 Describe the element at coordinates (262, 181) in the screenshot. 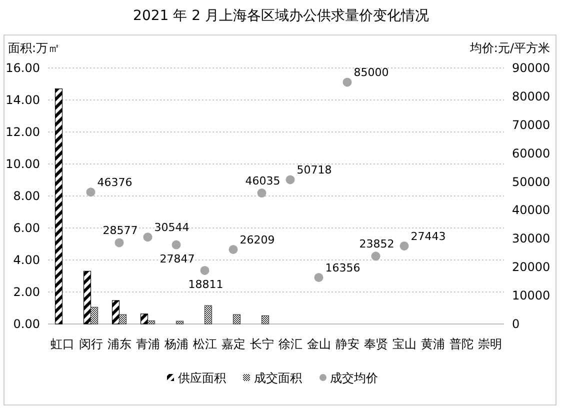

I see `data-label: 46035` at that location.